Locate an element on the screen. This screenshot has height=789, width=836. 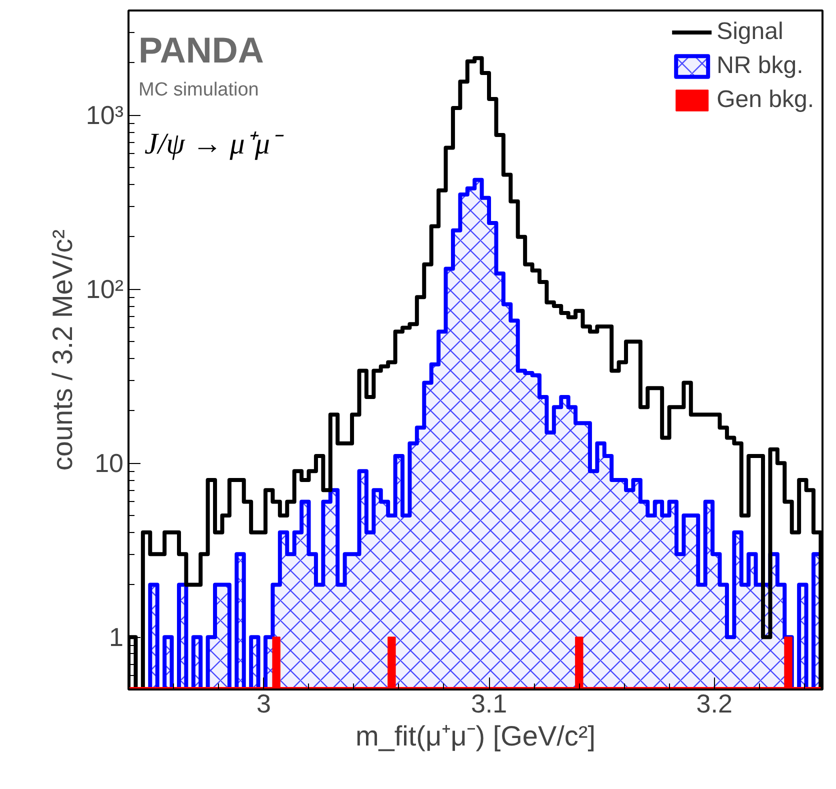
x-tick-label: 3.2 is located at coordinates (714, 703).